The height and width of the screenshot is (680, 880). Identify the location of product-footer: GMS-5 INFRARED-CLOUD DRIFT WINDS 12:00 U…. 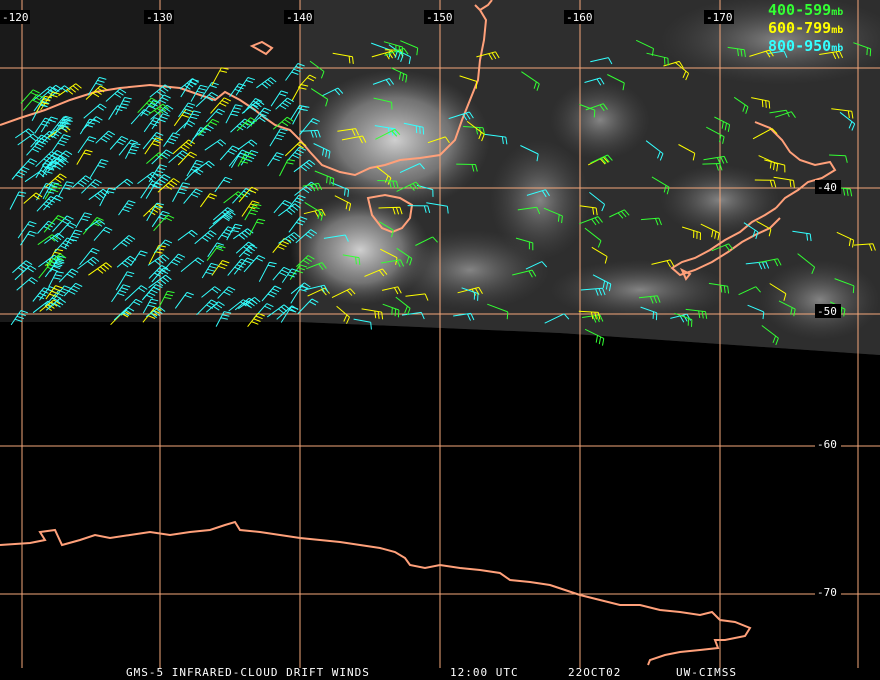
(431, 672).